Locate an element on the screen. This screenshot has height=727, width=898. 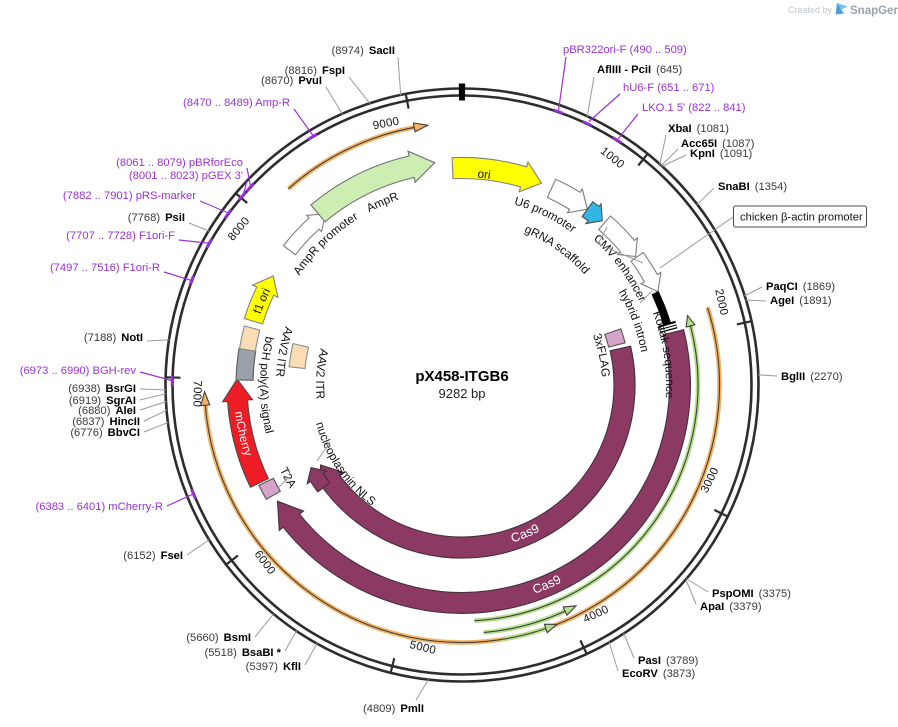
feature-ori is located at coordinates (497, 174).